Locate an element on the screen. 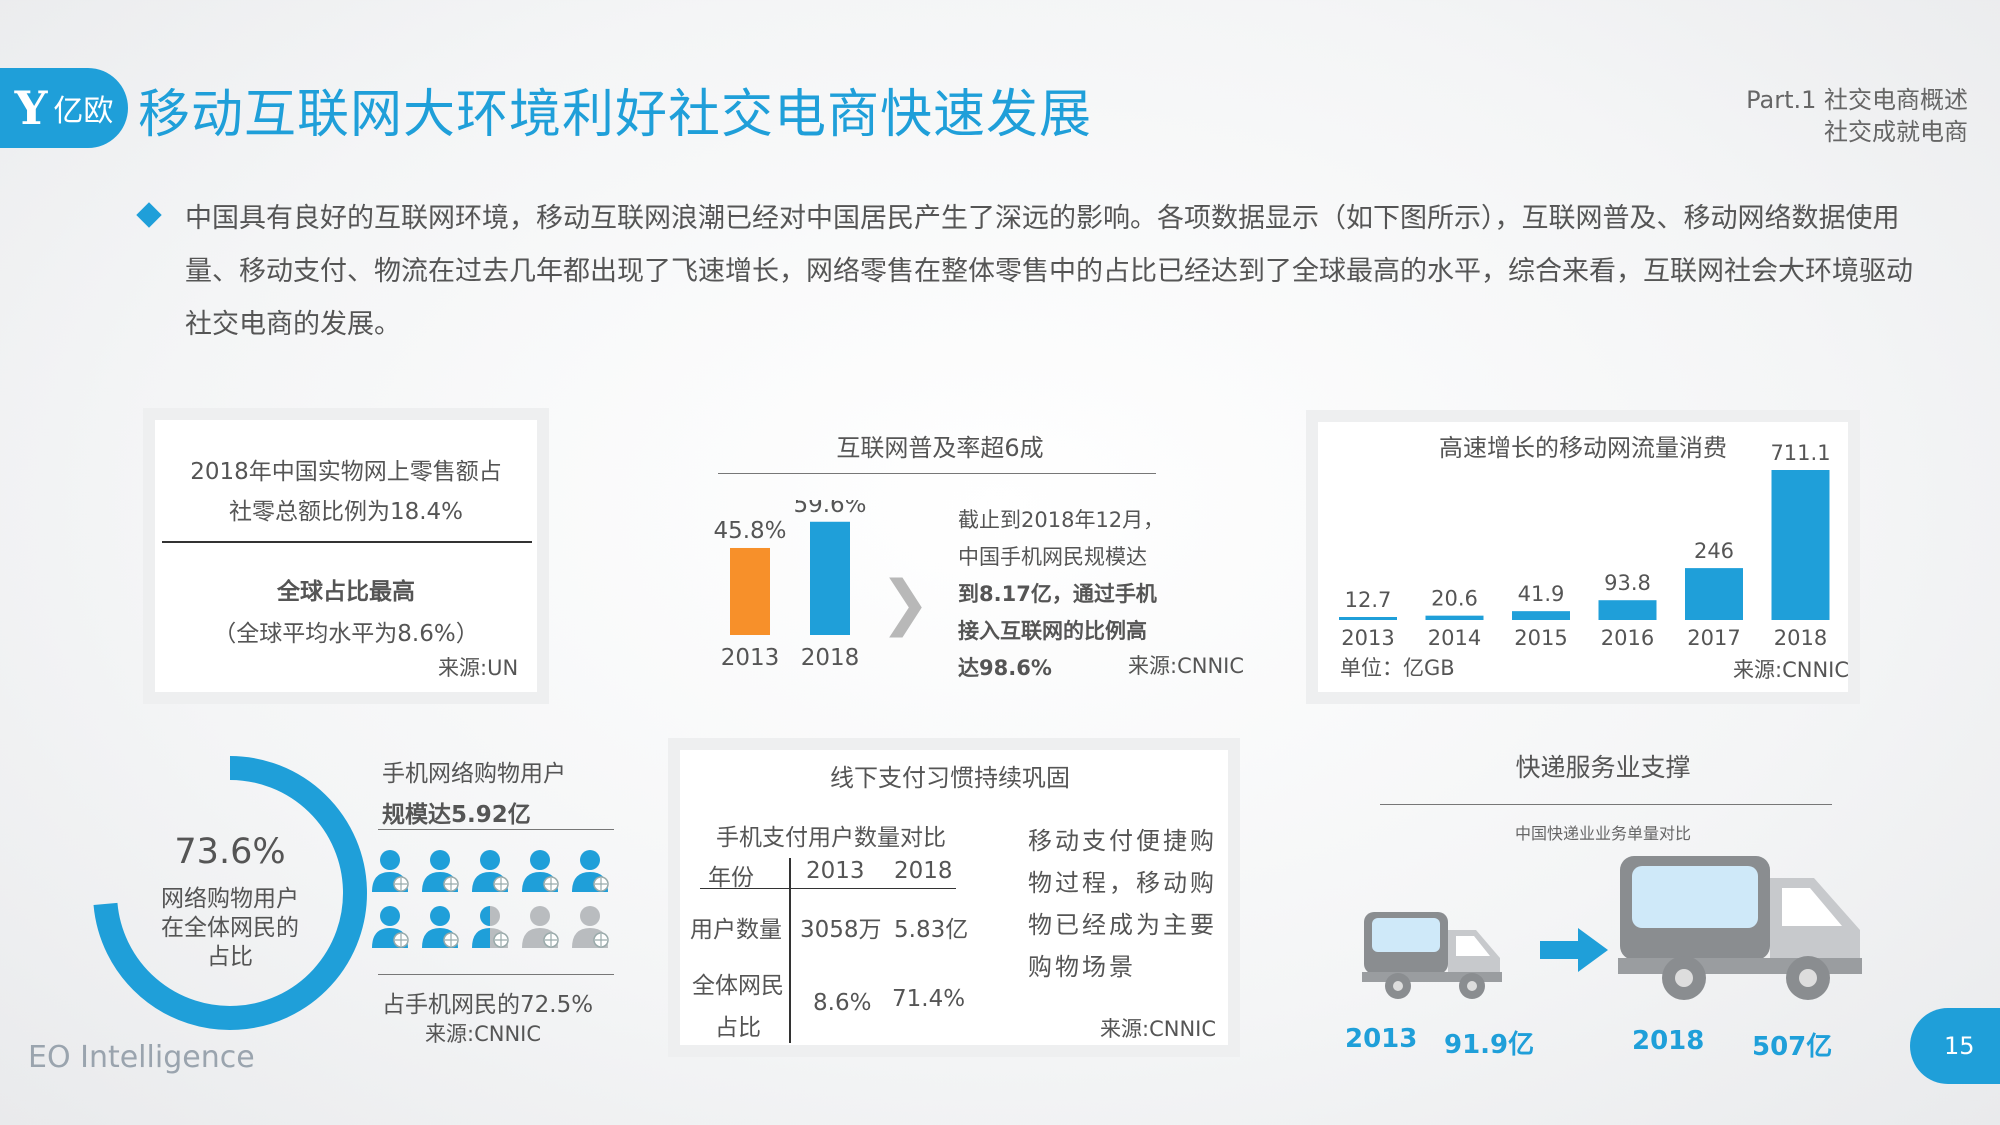 The width and height of the screenshot is (2000, 1125). penetration-bar-2018 is located at coordinates (830, 578).